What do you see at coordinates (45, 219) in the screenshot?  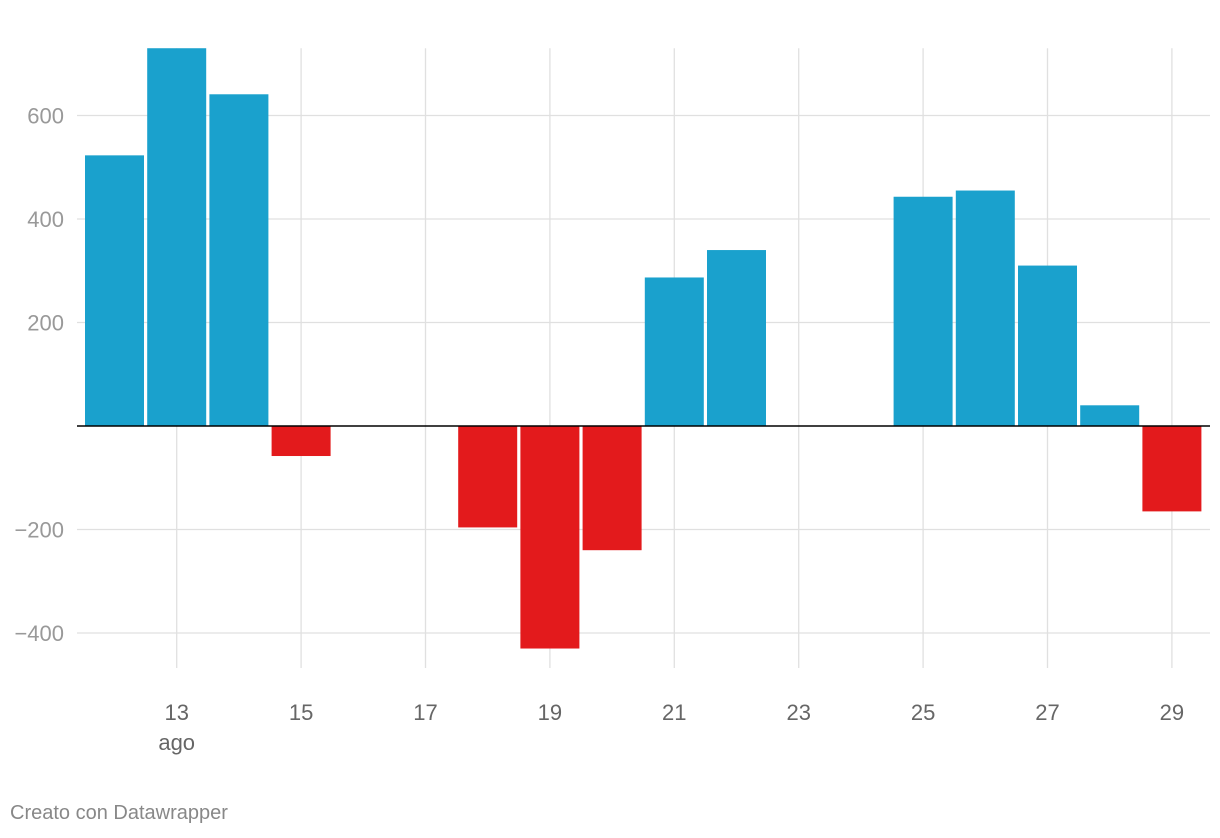 I see `y-tick-label: 400` at bounding box center [45, 219].